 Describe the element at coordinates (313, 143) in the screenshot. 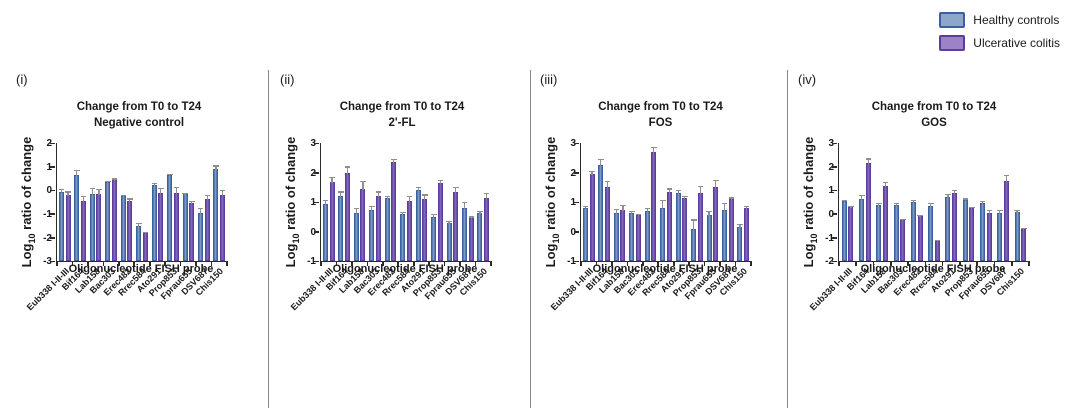

I see `y-tick-label: 3` at that location.